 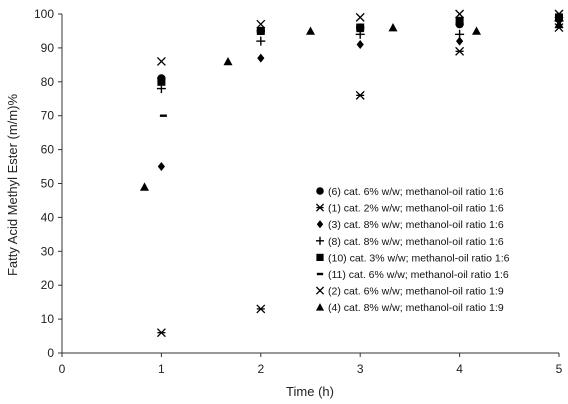 What do you see at coordinates (416, 192) in the screenshot?
I see `legend-label: (6) cat. 6% w/w; methanol-oil ratio 1:6` at bounding box center [416, 192].